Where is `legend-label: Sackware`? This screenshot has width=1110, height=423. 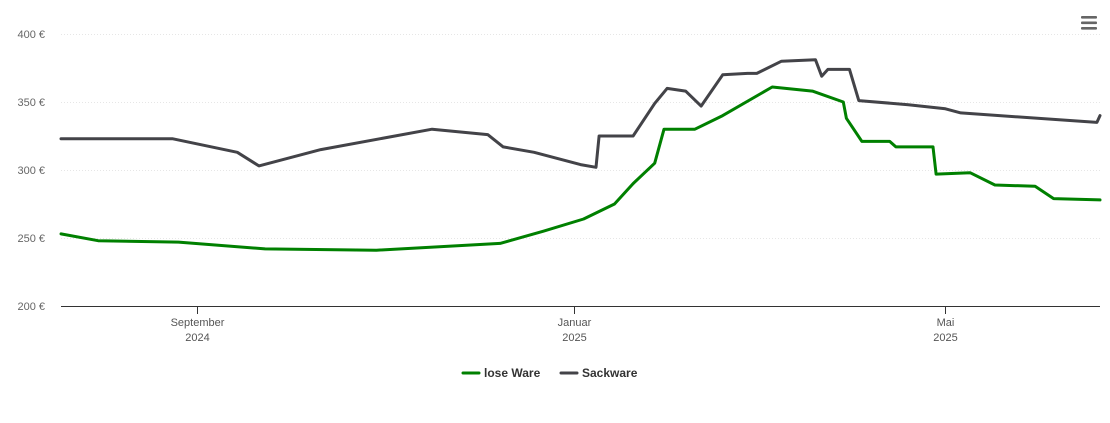 legend-label: Sackware is located at coordinates (610, 373).